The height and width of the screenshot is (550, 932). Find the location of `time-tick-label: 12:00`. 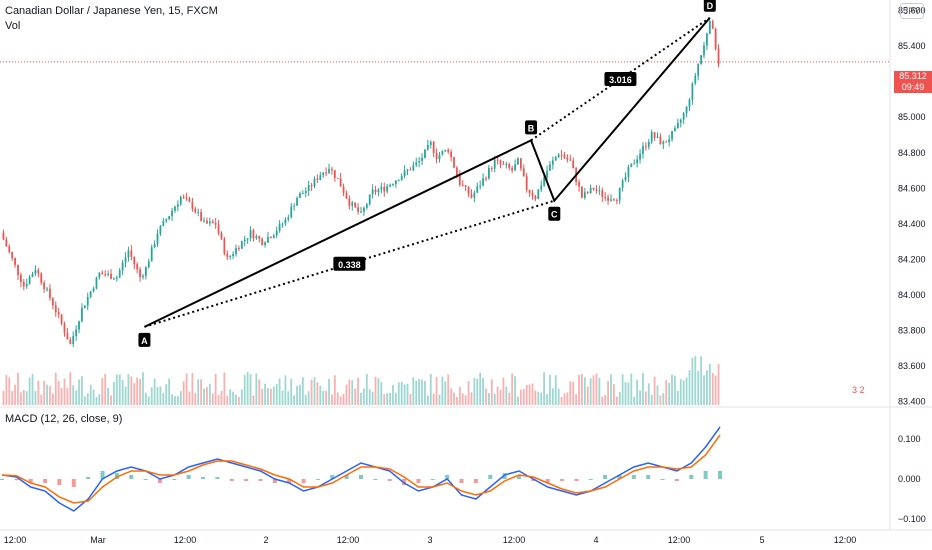

time-tick-label: 12:00 is located at coordinates (15, 540).